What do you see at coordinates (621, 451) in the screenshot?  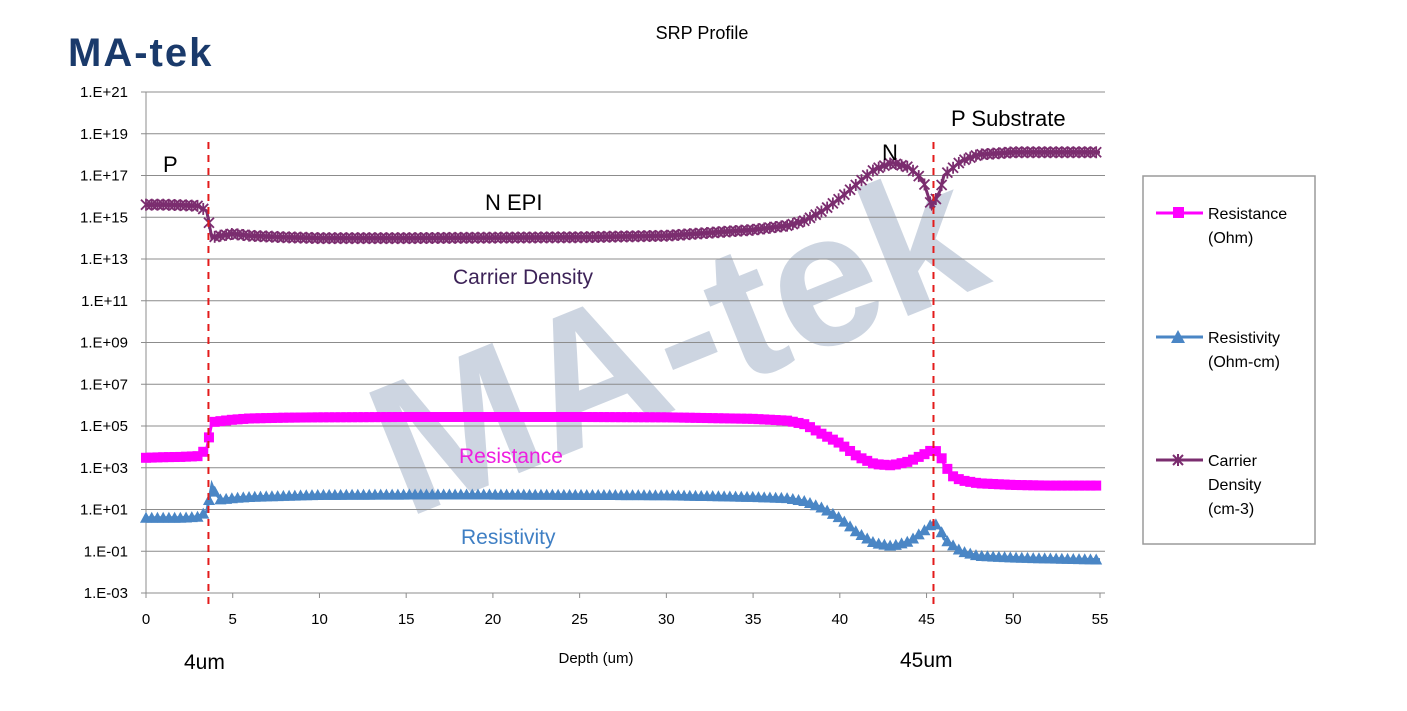 I see `series-resistance-ohm` at bounding box center [621, 451].